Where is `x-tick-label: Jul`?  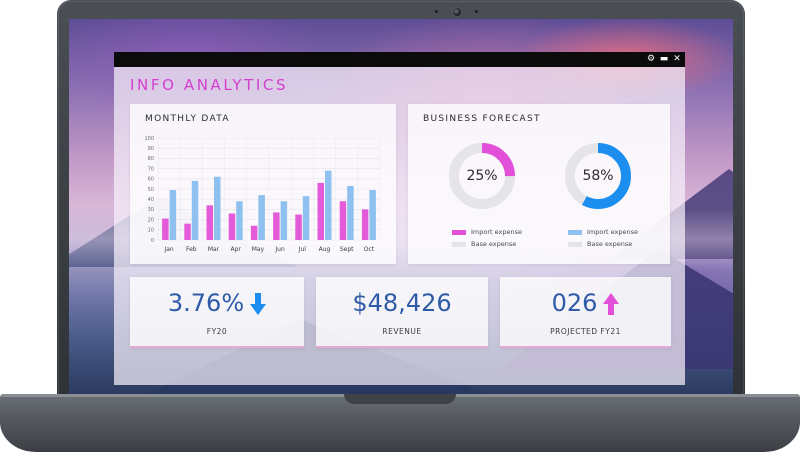
x-tick-label: Jul is located at coordinates (302, 249).